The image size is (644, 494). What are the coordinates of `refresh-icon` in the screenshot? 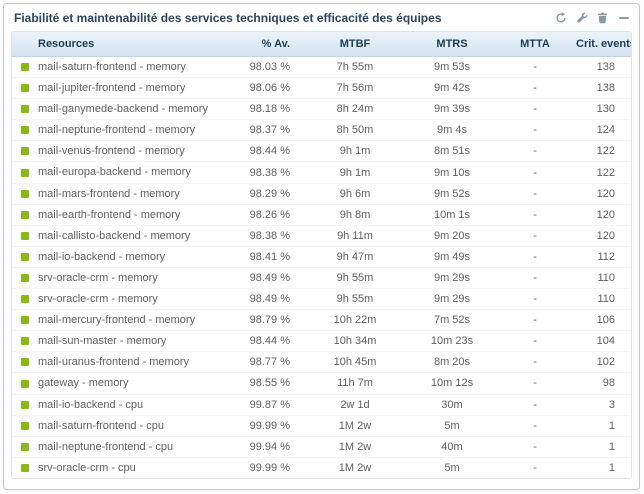 It's located at (560, 18).